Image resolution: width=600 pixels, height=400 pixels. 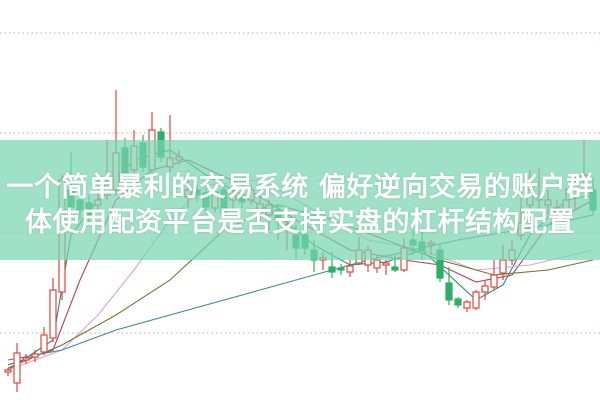 What do you see at coordinates (300, 187) in the screenshot?
I see `headline-line-1: 一个简单暴利的交易系统 偏好逆向交易的账户群` at bounding box center [300, 187].